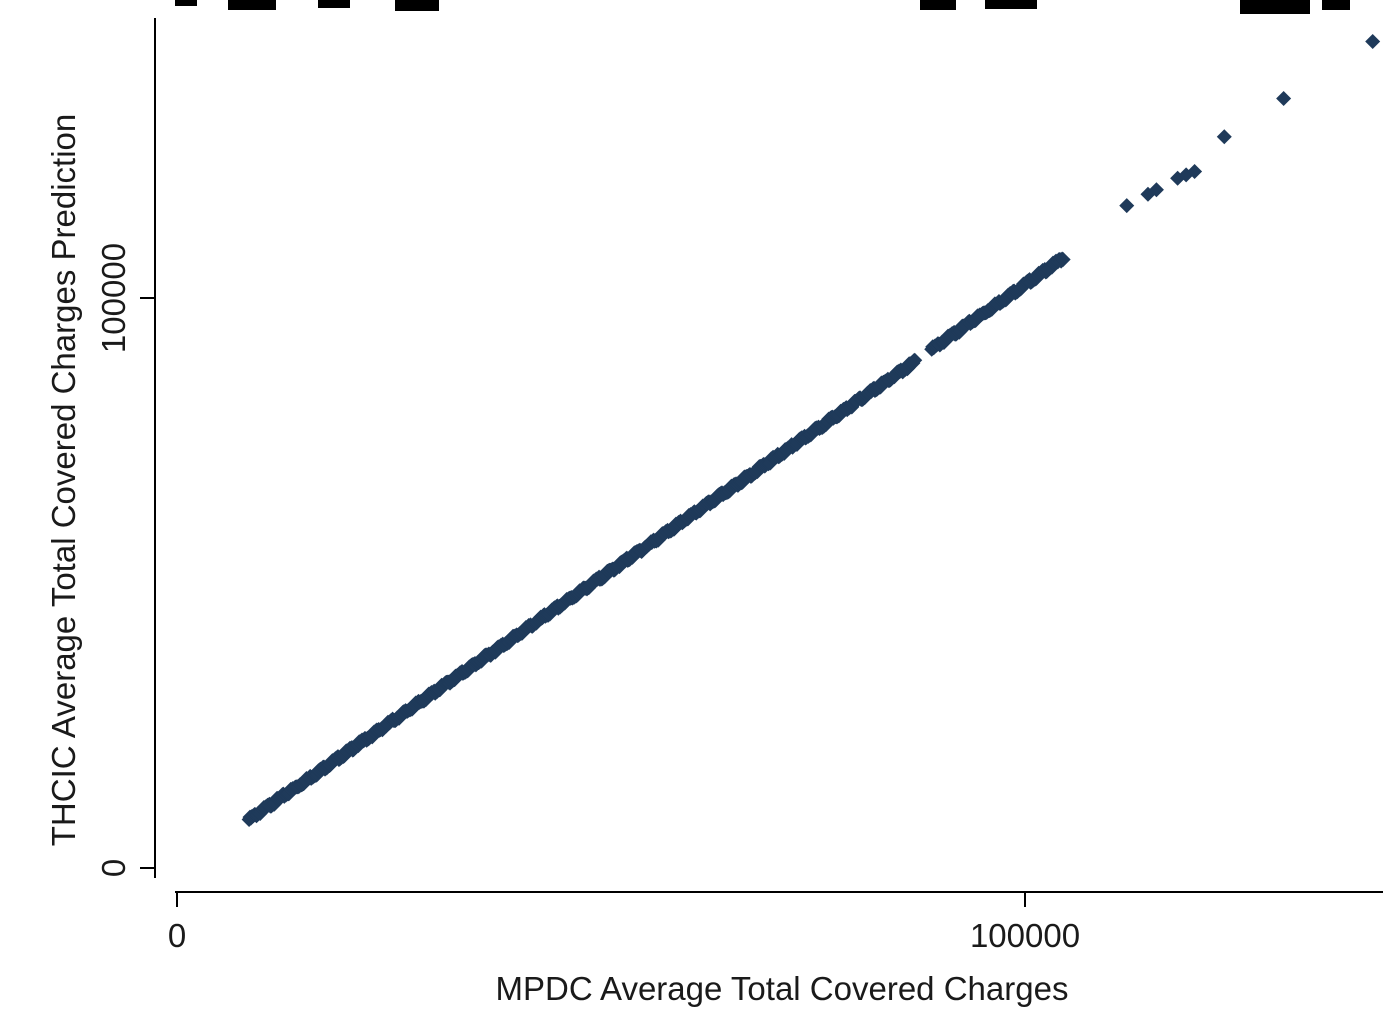 The height and width of the screenshot is (1009, 1383). Describe the element at coordinates (113, 298) in the screenshot. I see `y-tick-label: 100000` at that location.